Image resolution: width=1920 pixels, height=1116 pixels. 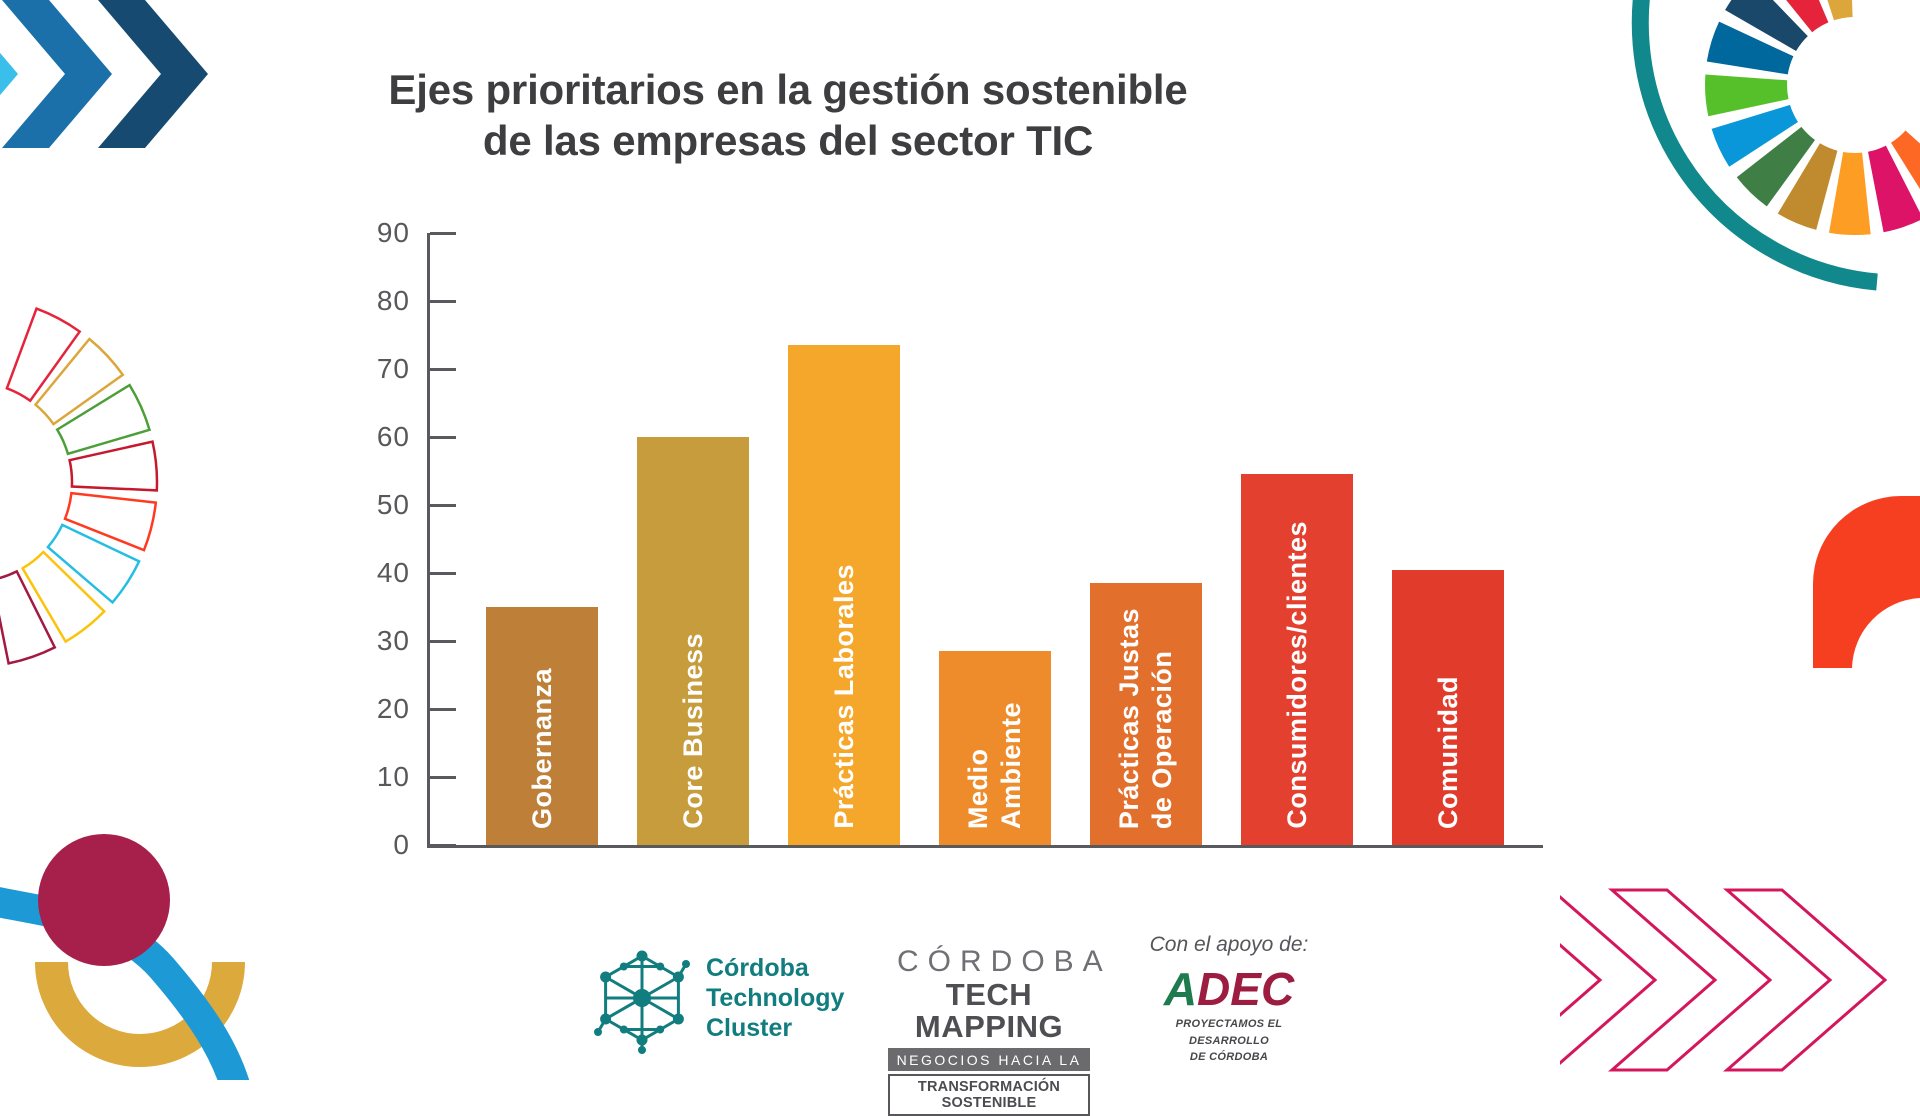 What do you see at coordinates (401, 844) in the screenshot?
I see `y-axis-label: 0` at bounding box center [401, 844].